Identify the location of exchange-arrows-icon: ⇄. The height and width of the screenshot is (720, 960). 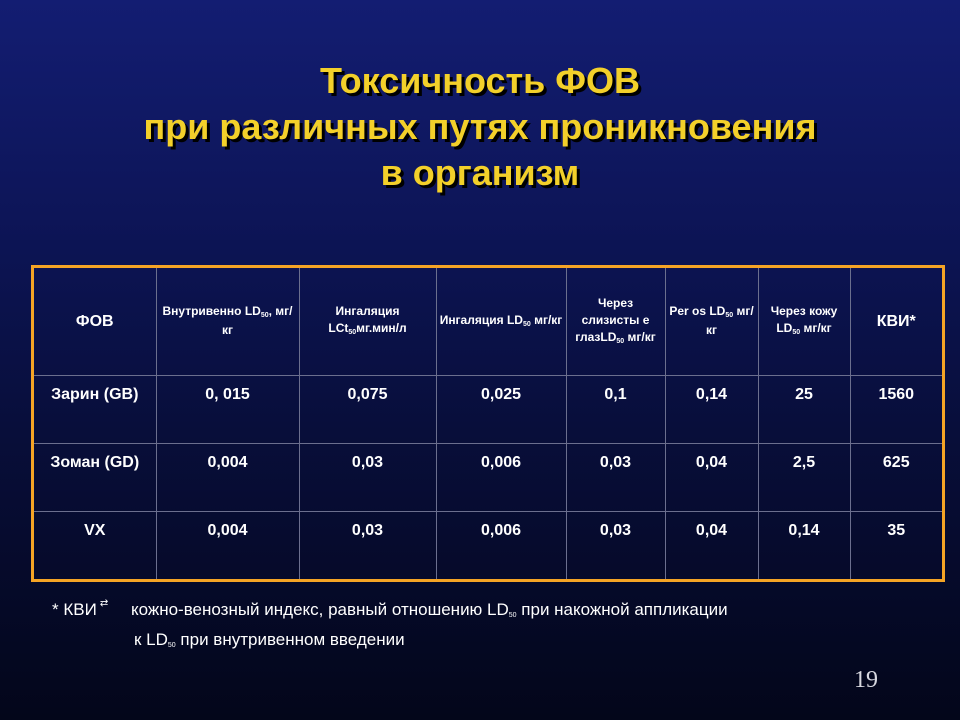
(104, 603).